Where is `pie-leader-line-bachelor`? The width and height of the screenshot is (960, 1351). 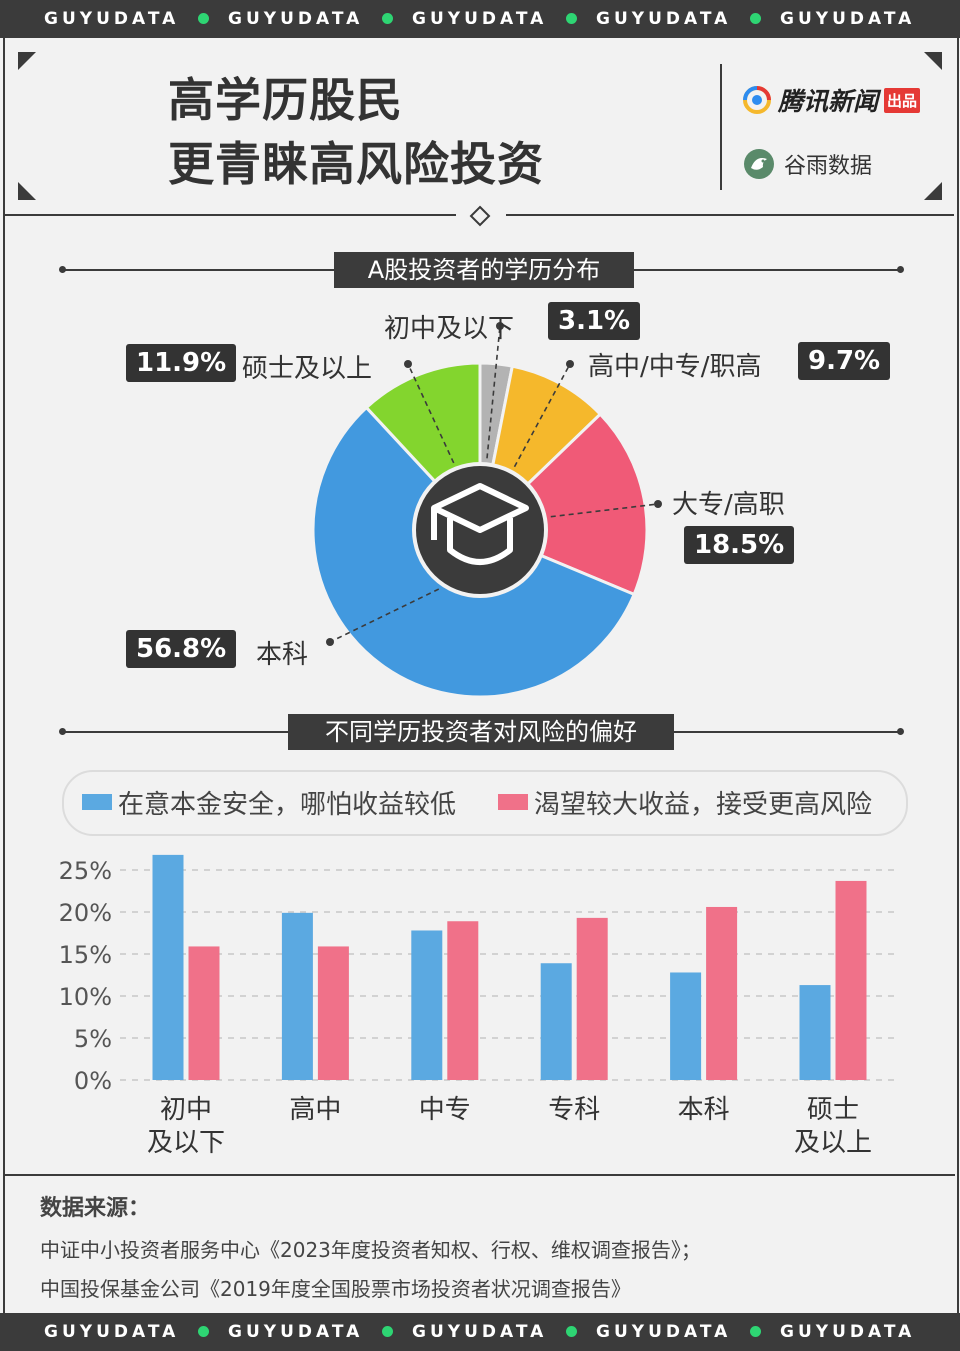
pie-leader-line-bachelor is located at coordinates (384, 615).